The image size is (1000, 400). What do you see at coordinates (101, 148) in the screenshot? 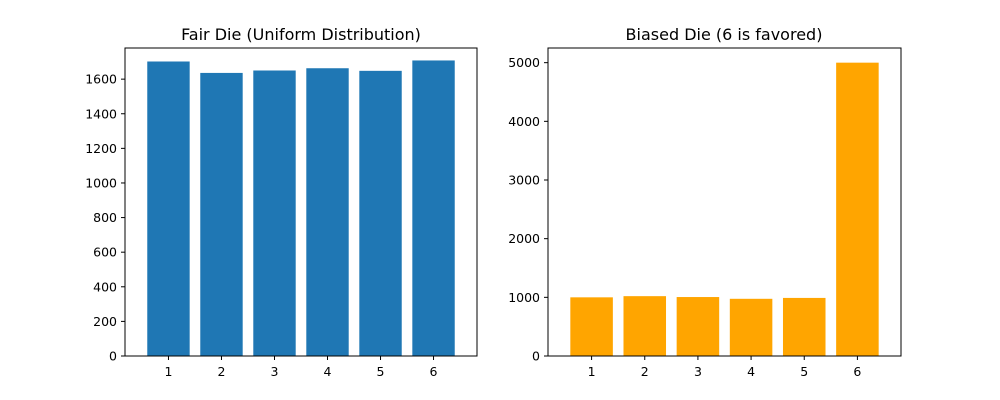
I see `y-tick-label: 1200` at bounding box center [101, 148].